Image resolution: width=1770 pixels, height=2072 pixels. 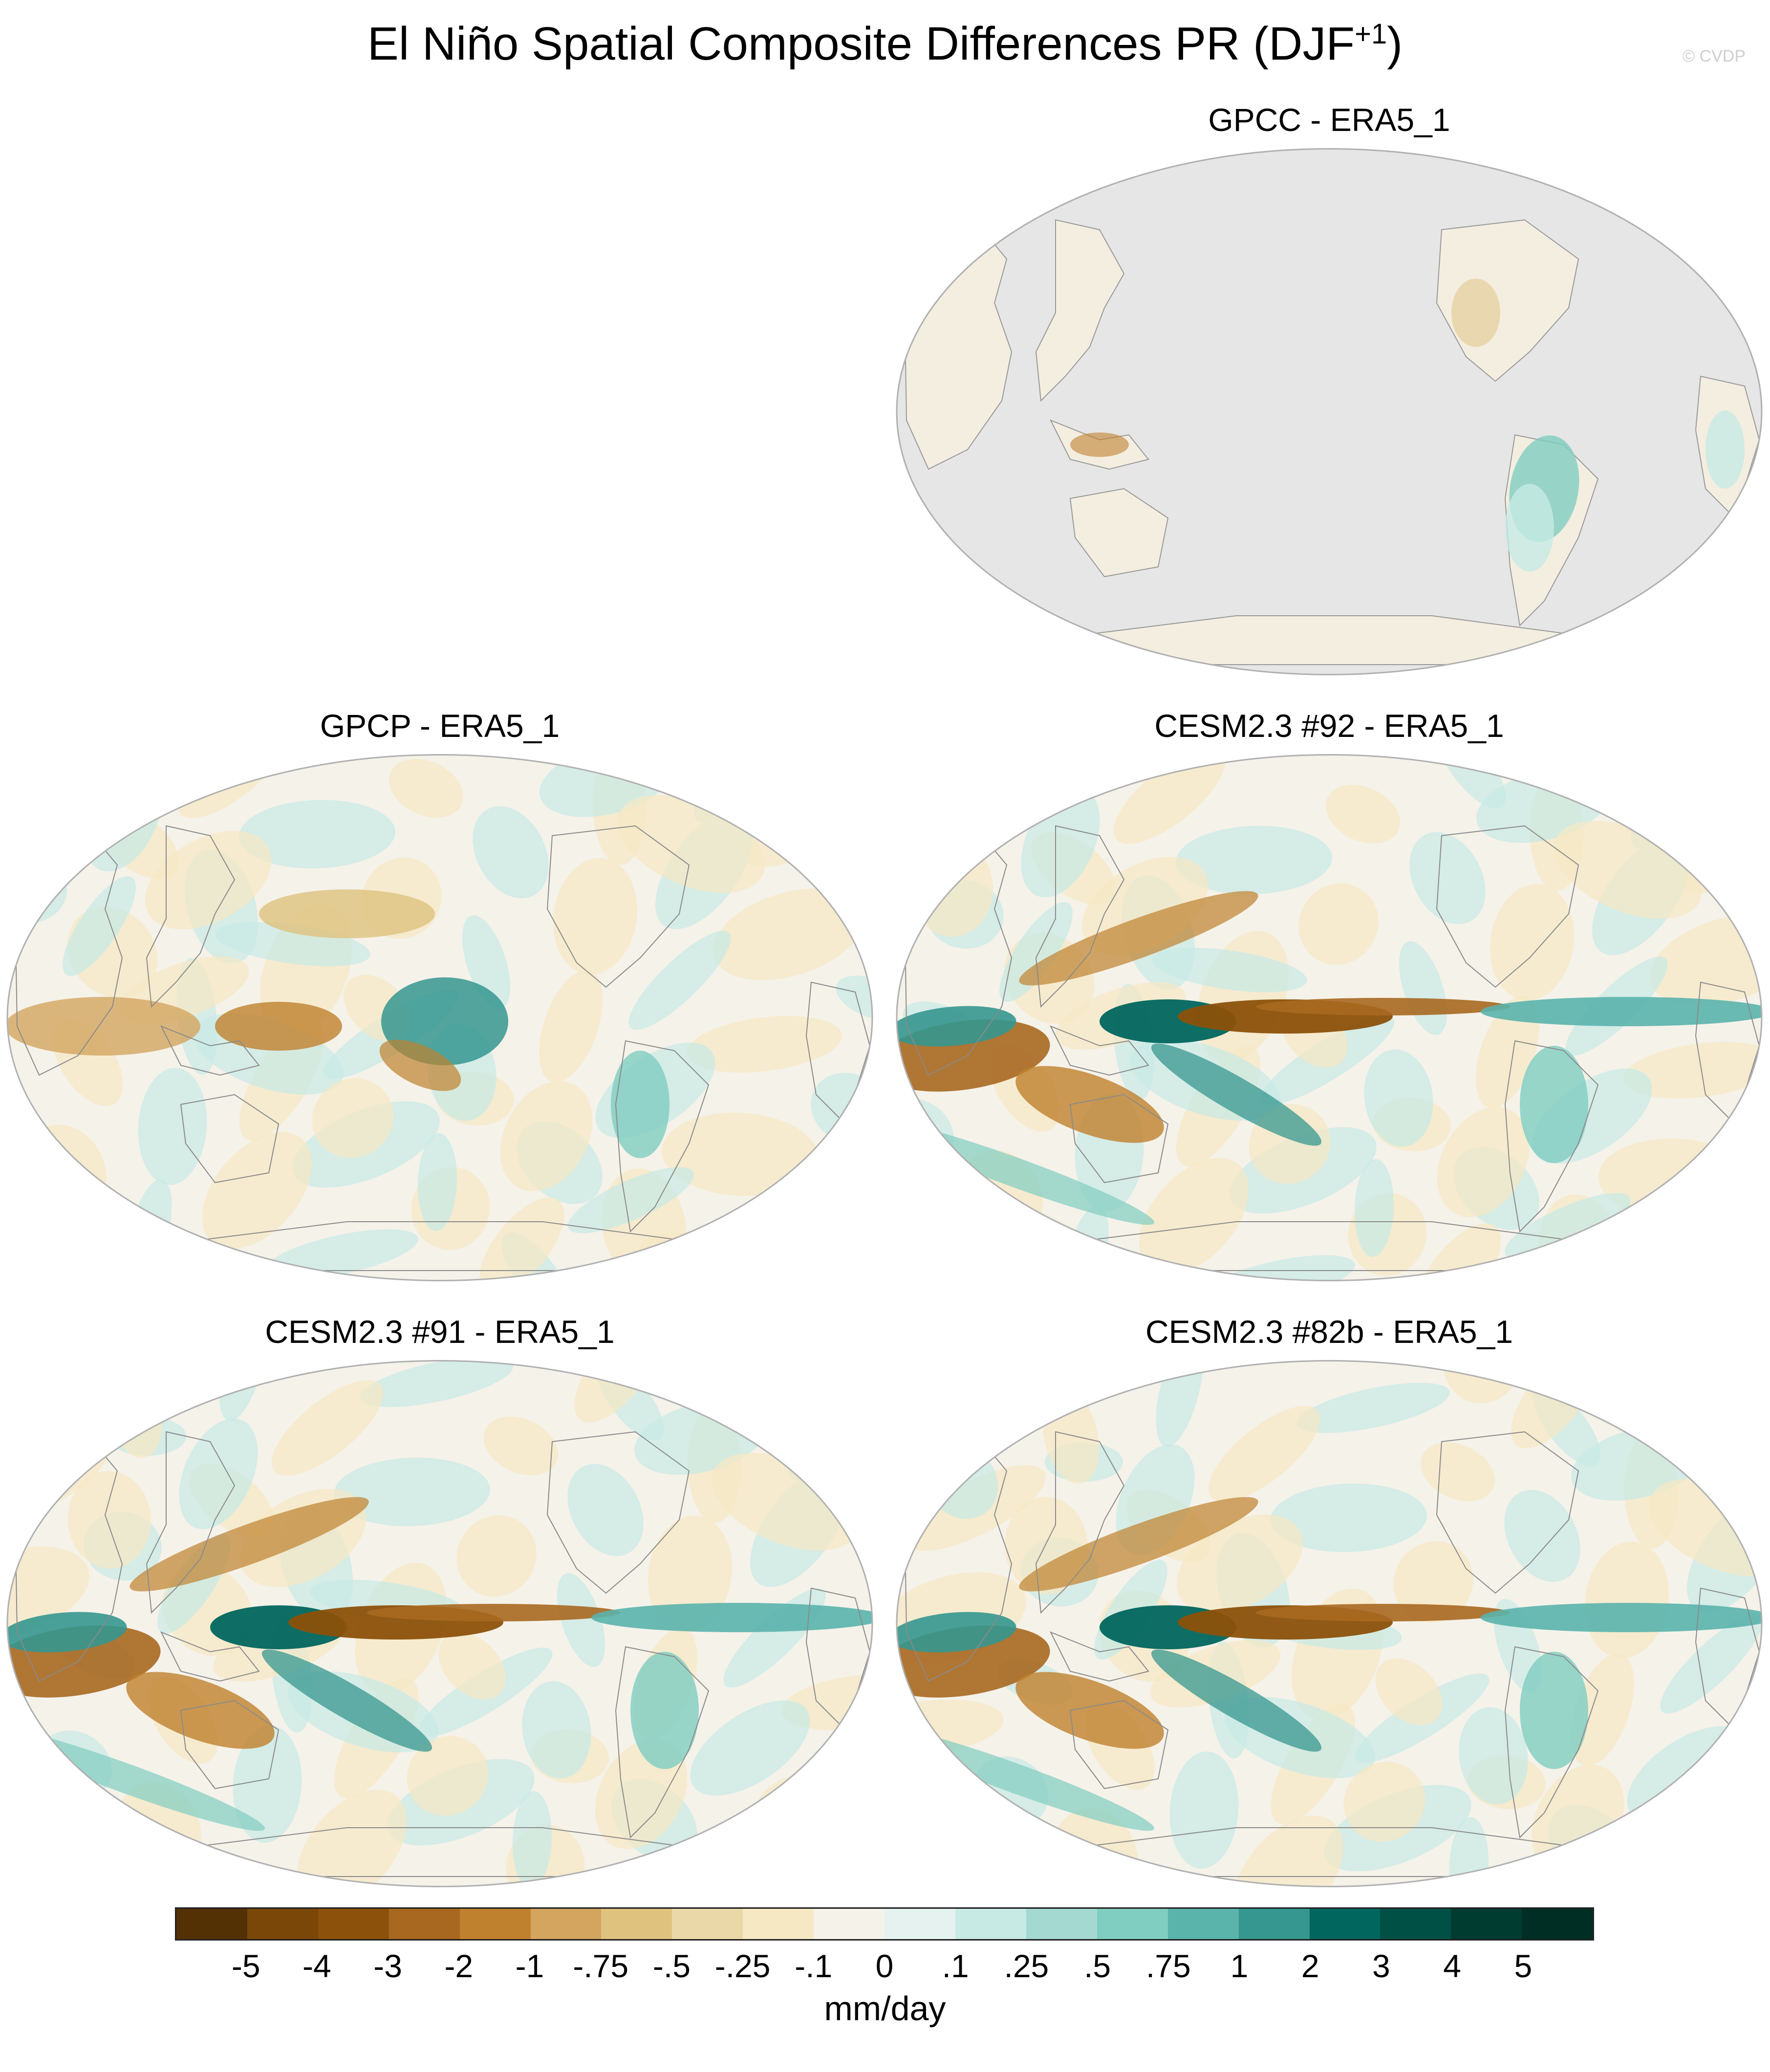 I want to click on colorbar-tick-label: -.1, so click(x=814, y=1966).